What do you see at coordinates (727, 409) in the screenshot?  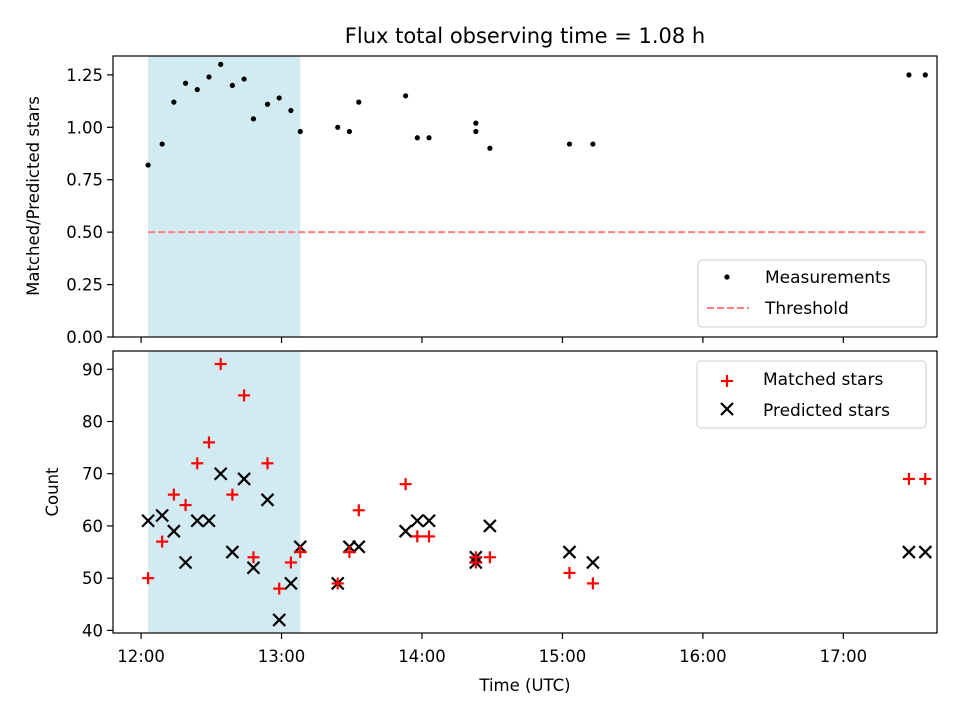 I see `legend-predicted-marker` at bounding box center [727, 409].